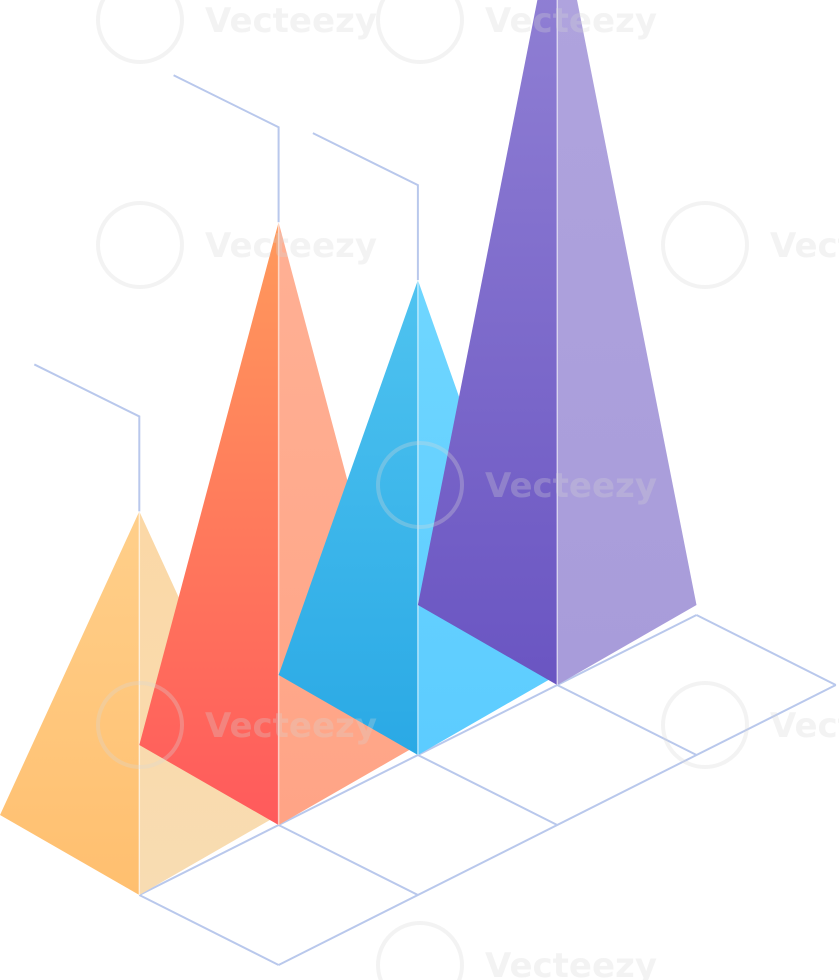  Describe the element at coordinates (627, 342) in the screenshot. I see `pyramid-right-face` at that location.